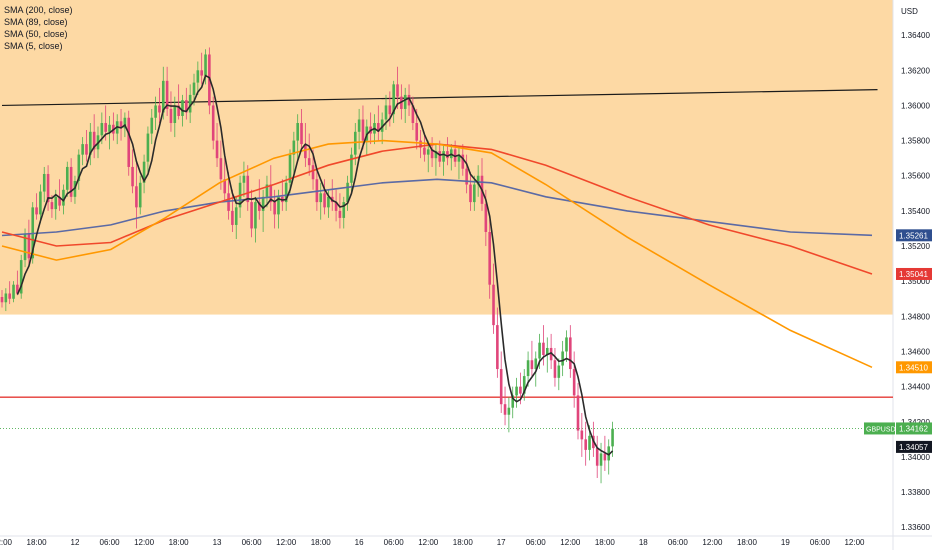 This screenshot has height=550, width=932. I want to click on y-tick-label: 1.33800, so click(915, 492).